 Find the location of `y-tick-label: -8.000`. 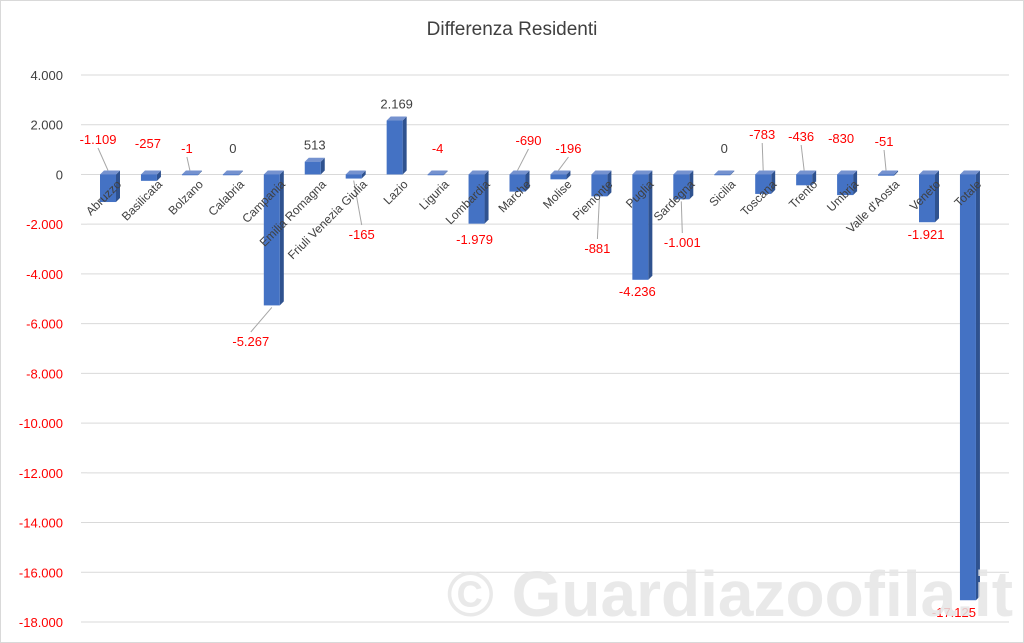

y-tick-label: -8.000 is located at coordinates (44, 373).